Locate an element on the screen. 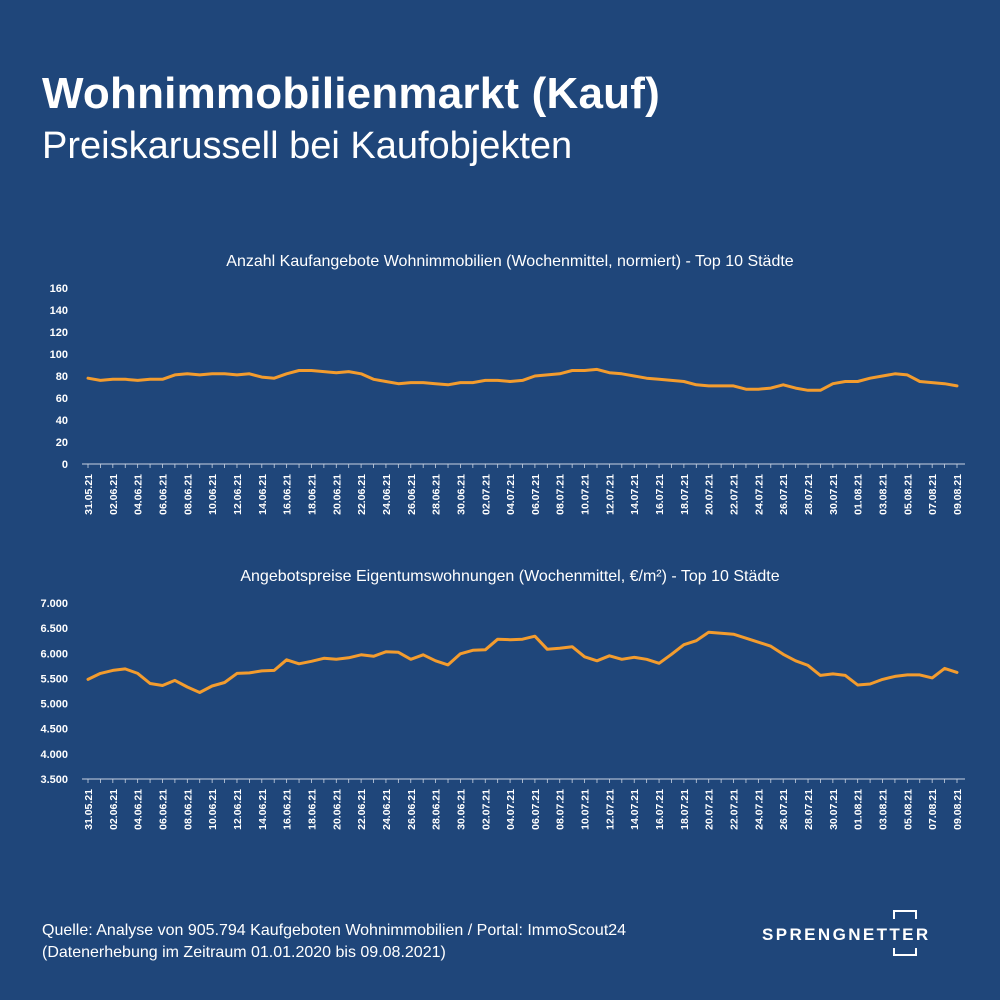 Image resolution: width=1000 pixels, height=1000 pixels. x-tick-label: 24.07.21 is located at coordinates (759, 494).